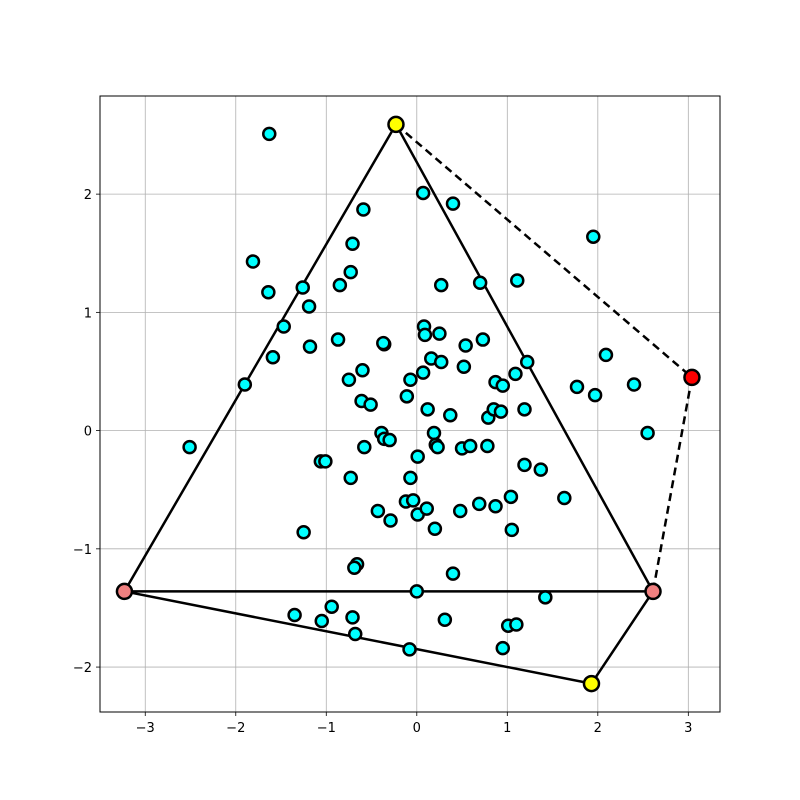 This screenshot has width=800, height=800. Describe the element at coordinates (598, 728) in the screenshot. I see `x-tick-label: 2` at that location.